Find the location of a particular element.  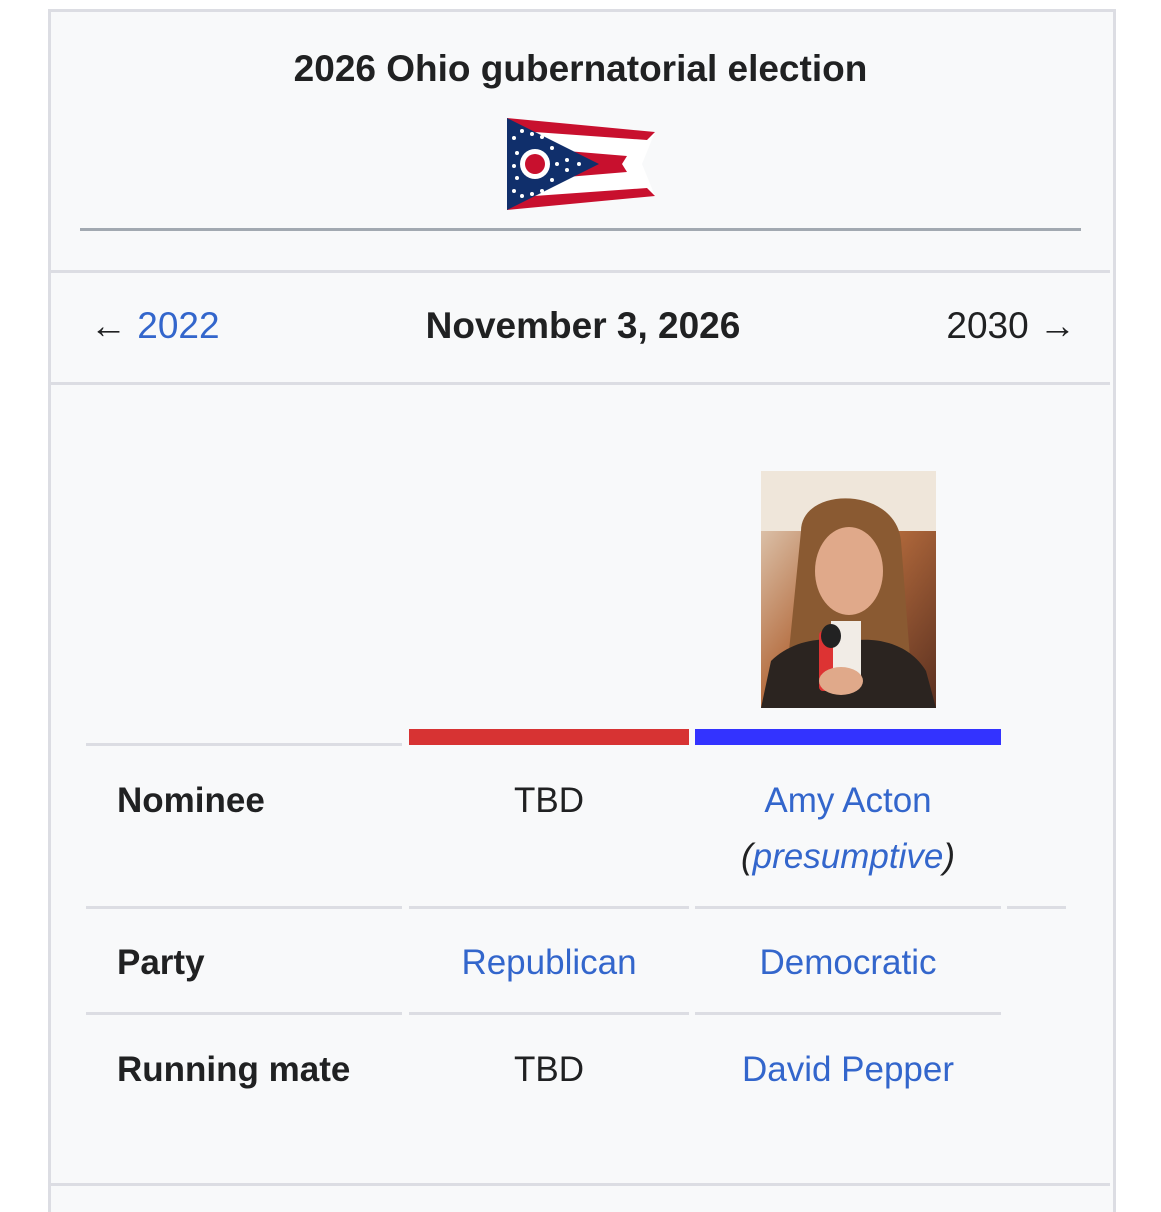

arrow-left-icon: ← is located at coordinates (108, 325).